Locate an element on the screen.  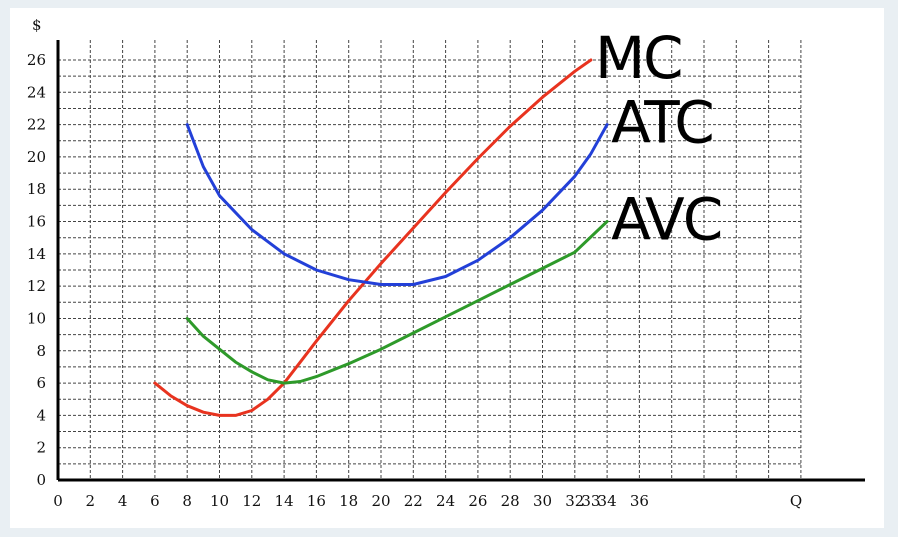
x-tick-label: 22 is located at coordinates (413, 501).